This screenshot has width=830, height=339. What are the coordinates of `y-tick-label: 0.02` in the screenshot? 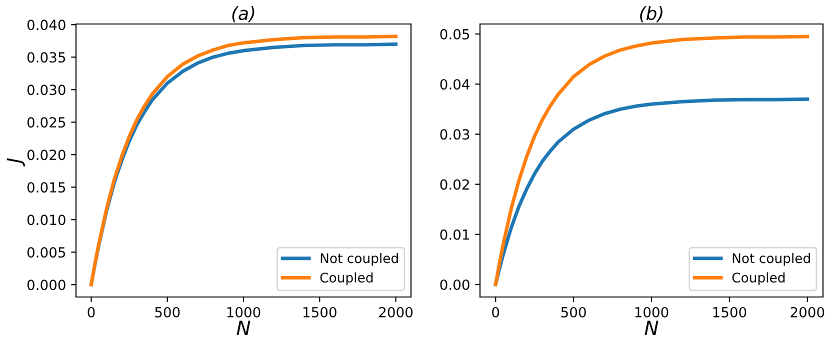 It's located at (454, 184).